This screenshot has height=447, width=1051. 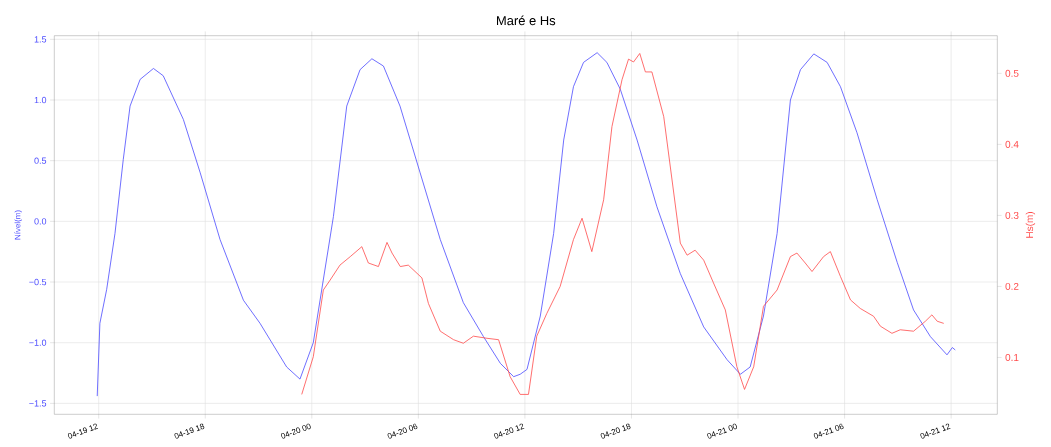 What do you see at coordinates (38, 403) in the screenshot?
I see `y-tick-label: −1.5` at bounding box center [38, 403].